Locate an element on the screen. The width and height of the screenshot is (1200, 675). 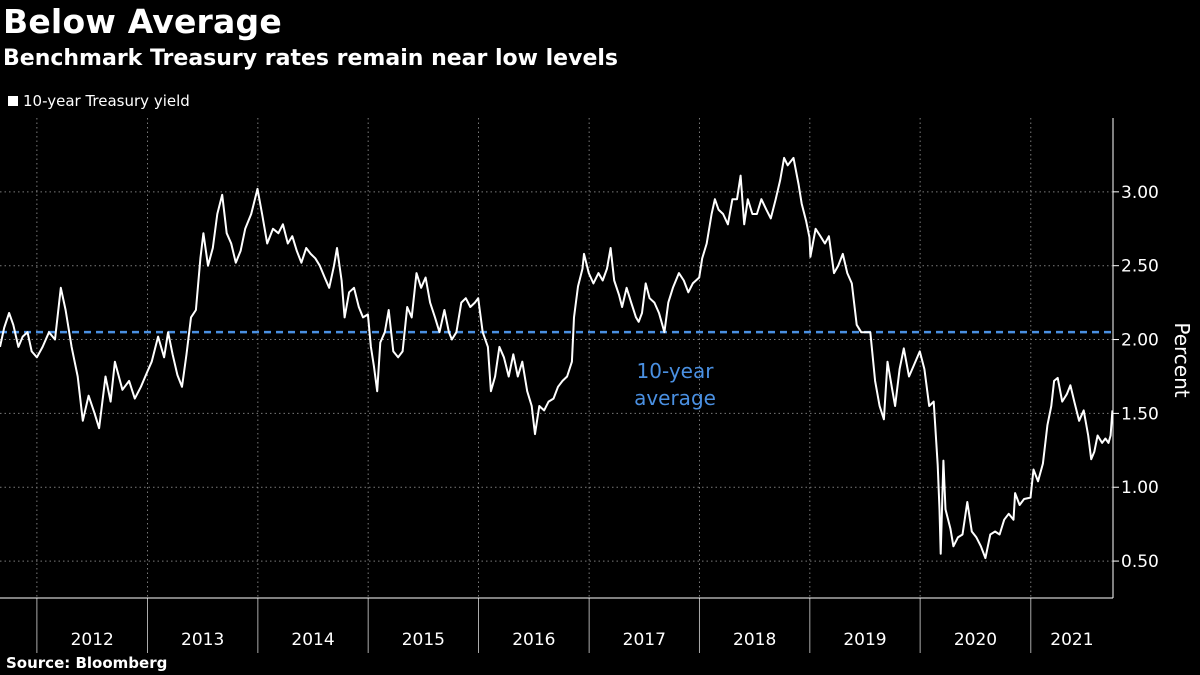
chart-title: Below Average is located at coordinates (142, 21).